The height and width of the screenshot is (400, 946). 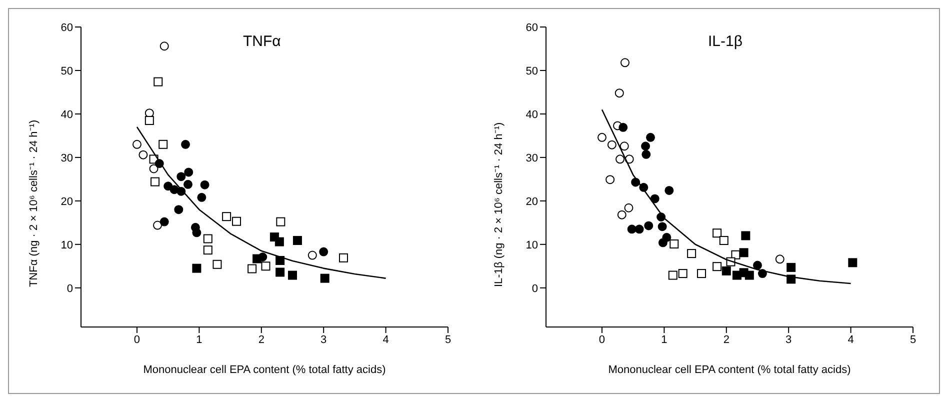 I want to click on chart-title: IL-1β, so click(x=725, y=41).